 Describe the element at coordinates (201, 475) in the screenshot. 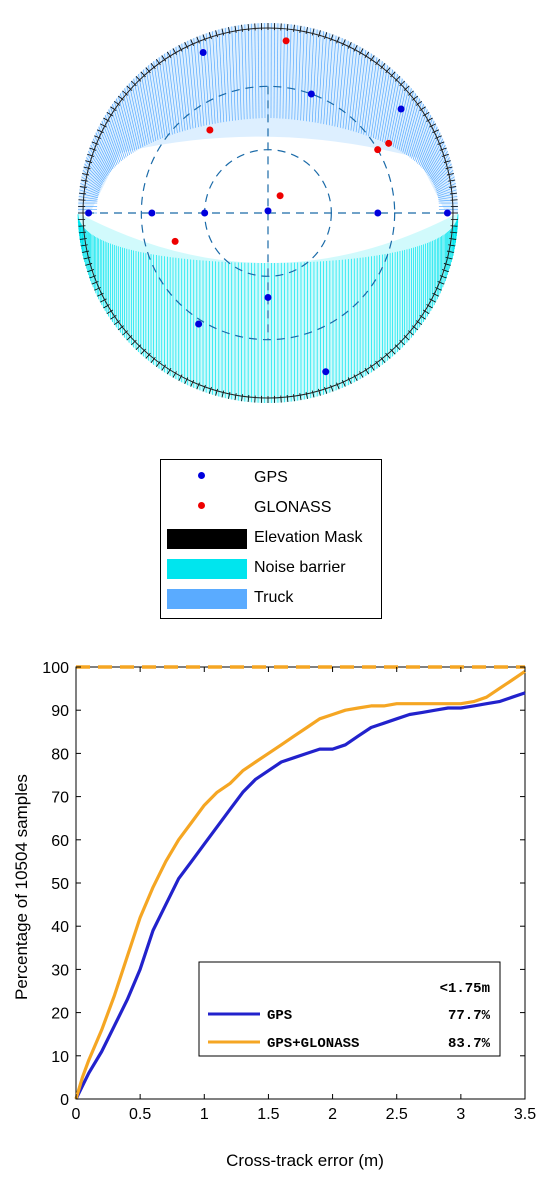

I see `gps-marker-icon` at that location.